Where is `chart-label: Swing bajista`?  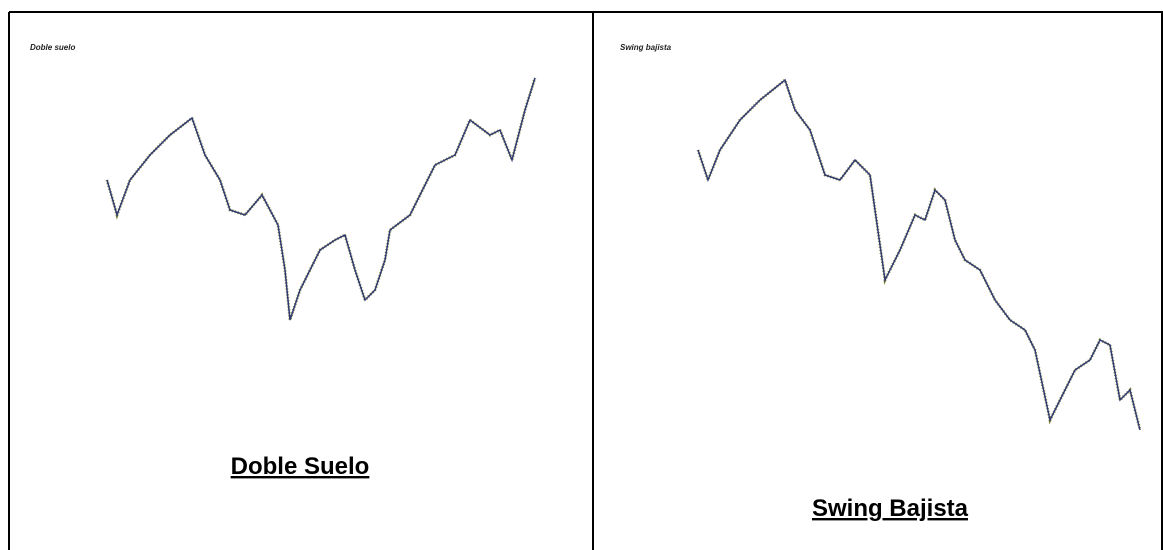 chart-label: Swing bajista is located at coordinates (646, 47).